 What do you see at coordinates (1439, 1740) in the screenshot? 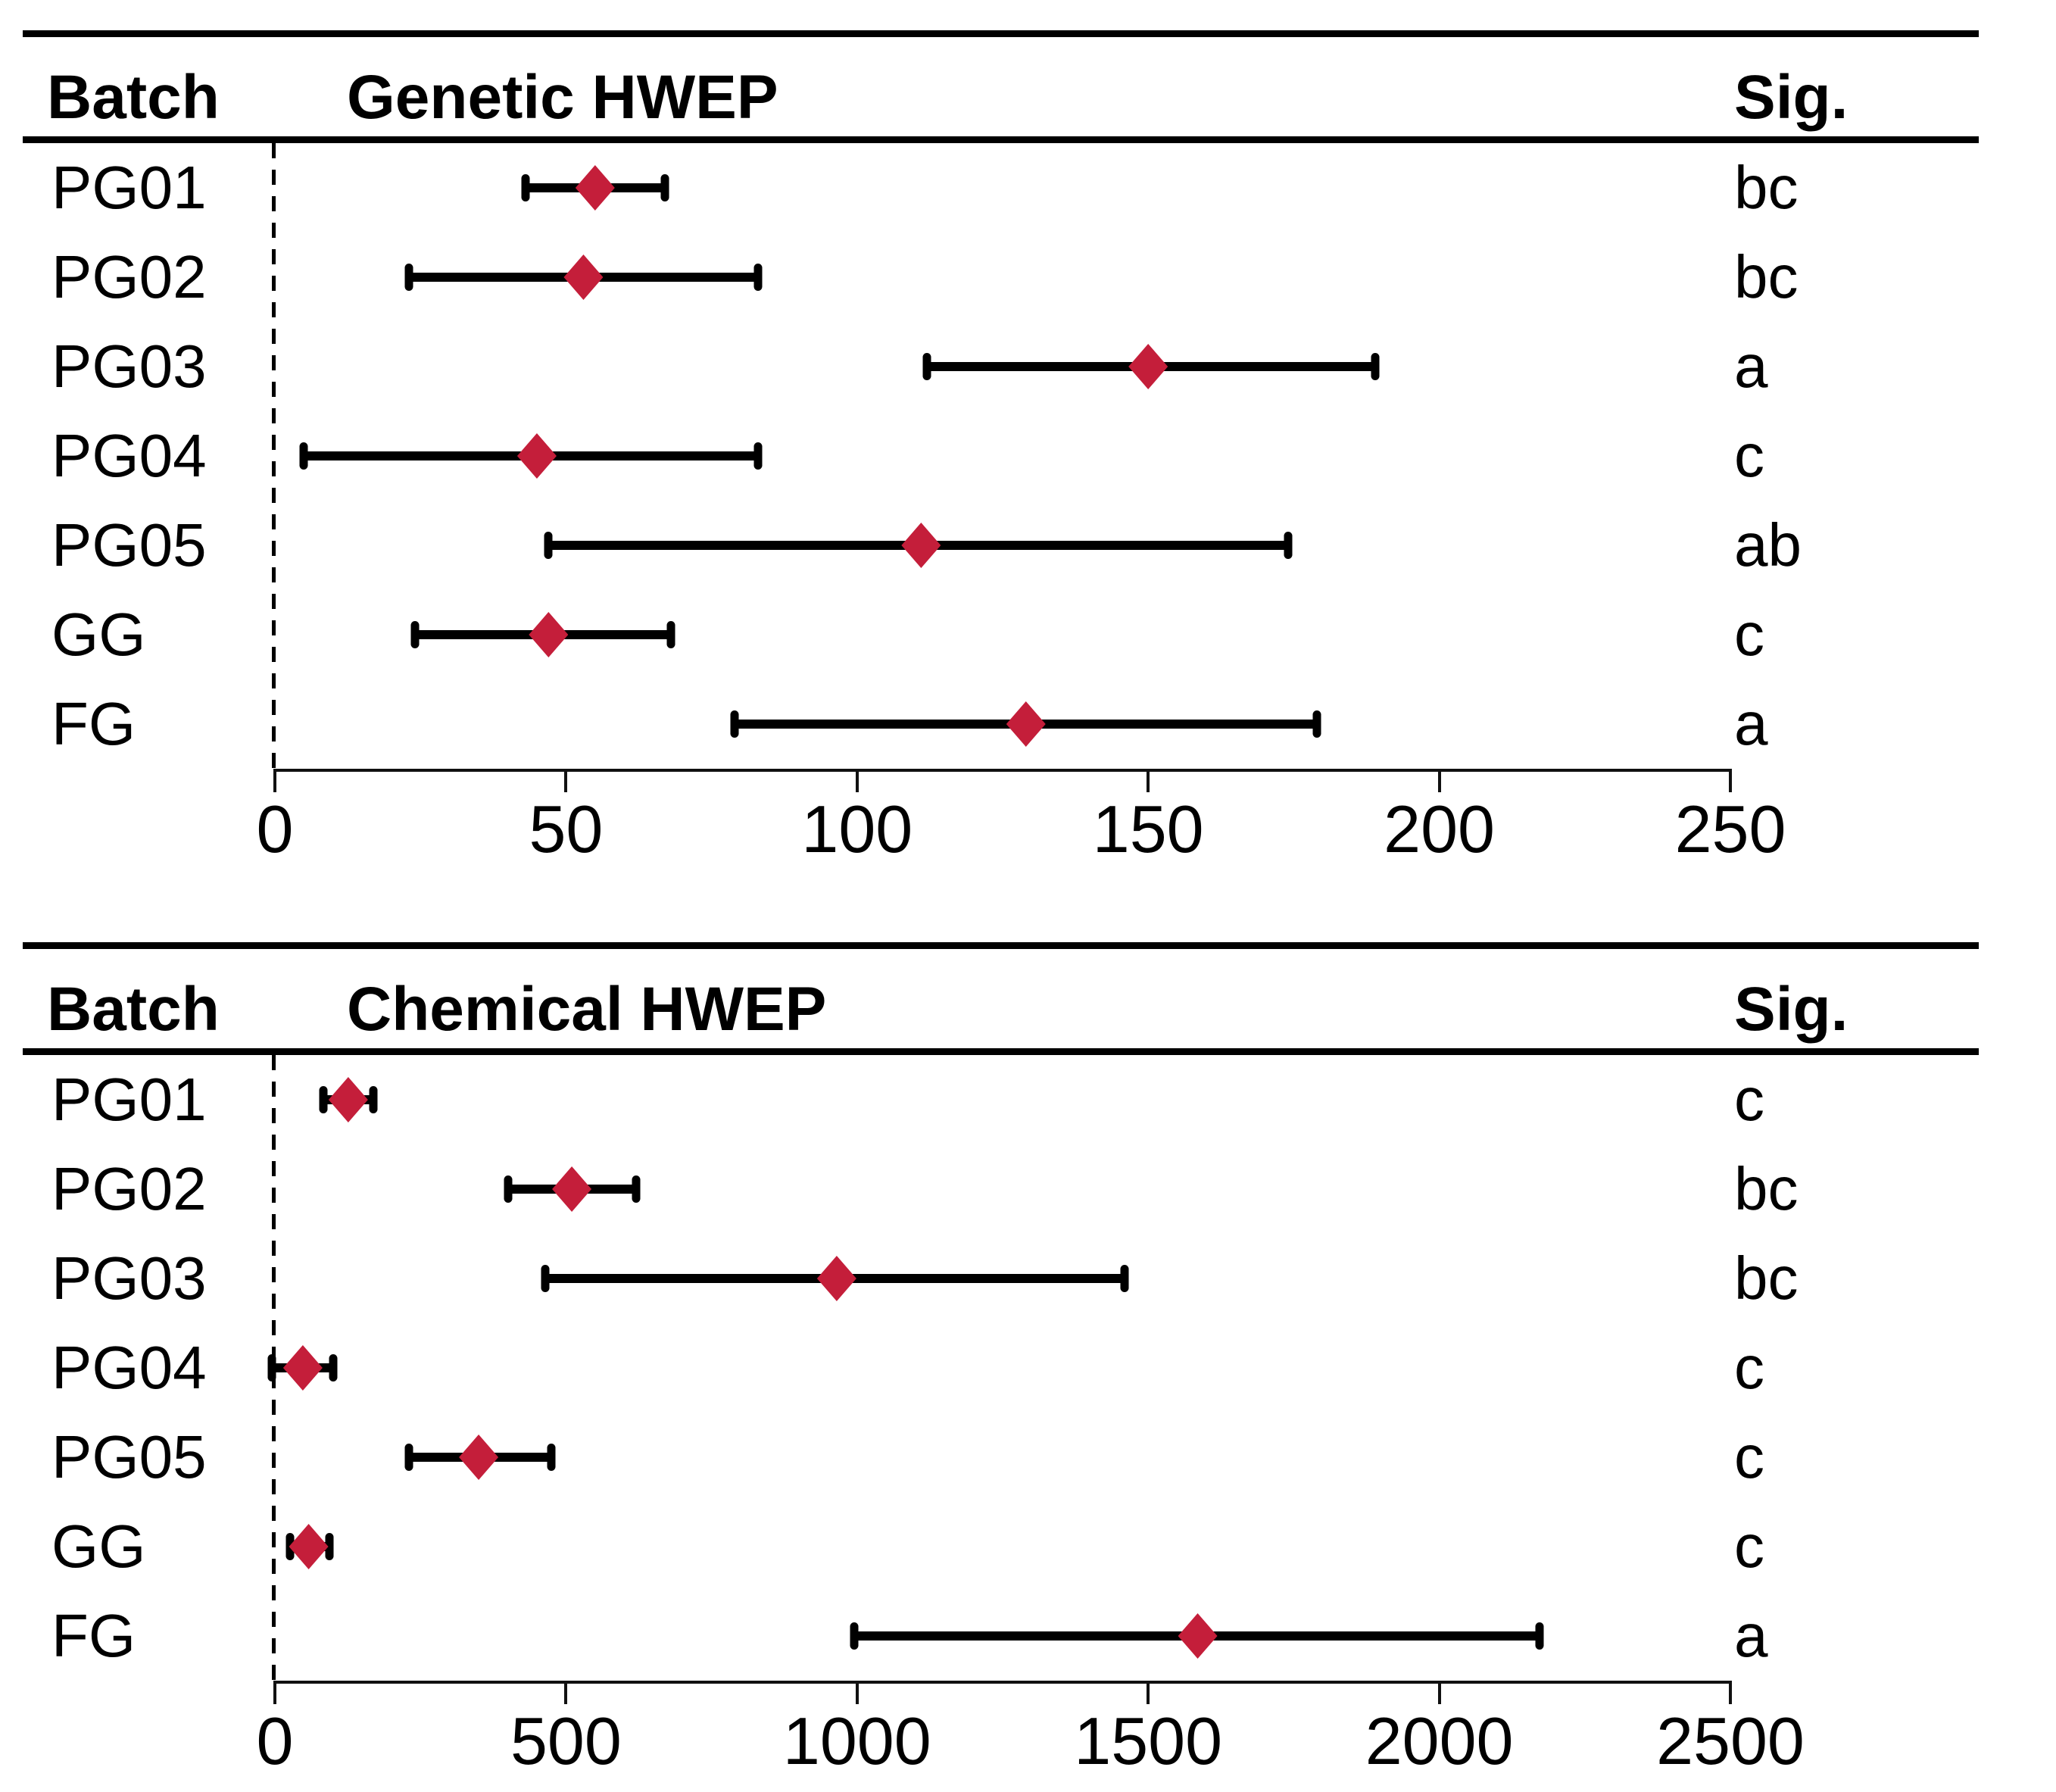
I see `tick-label: 2000` at bounding box center [1439, 1740].